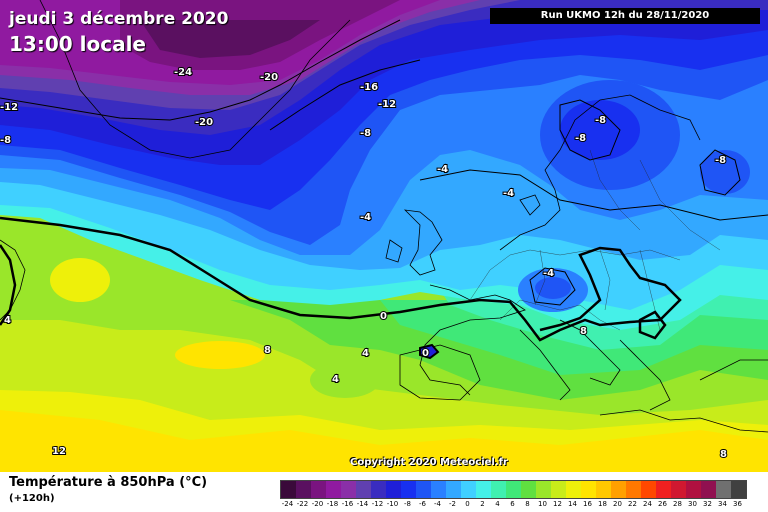  What do you see at coordinates (422, 504) in the screenshot?
I see `color-scale-tick-label: -6` at bounding box center [422, 504].